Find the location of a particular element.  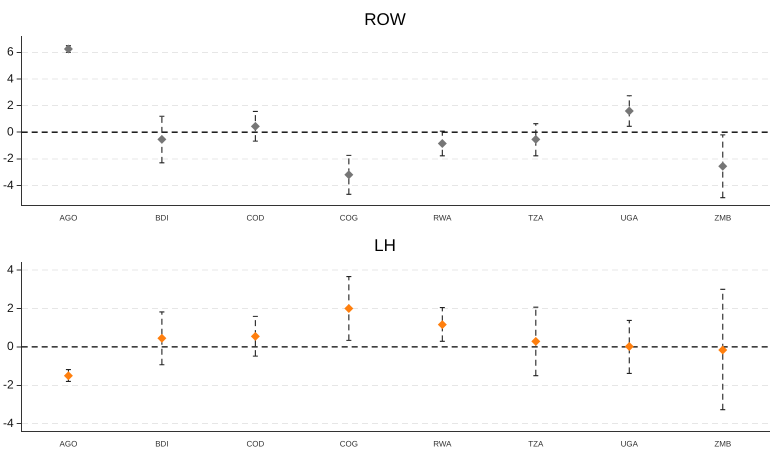

chart-title: LH is located at coordinates (385, 245).